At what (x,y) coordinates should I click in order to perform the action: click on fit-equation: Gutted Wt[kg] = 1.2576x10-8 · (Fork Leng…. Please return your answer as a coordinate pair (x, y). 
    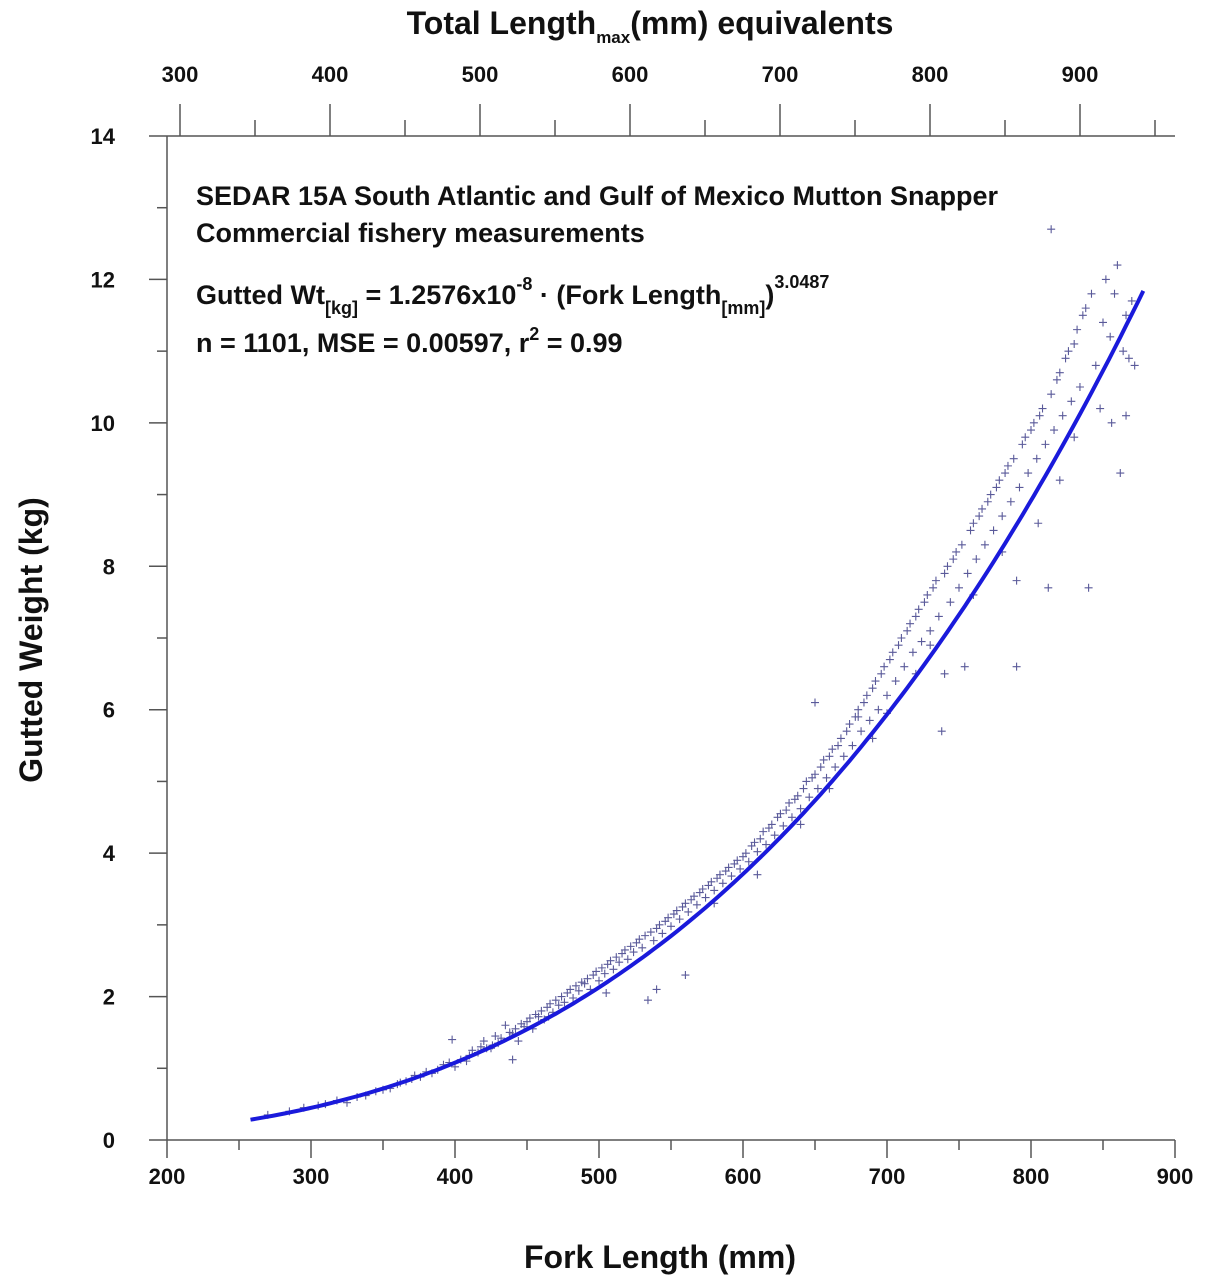
    Looking at the image, I should click on (512, 295).